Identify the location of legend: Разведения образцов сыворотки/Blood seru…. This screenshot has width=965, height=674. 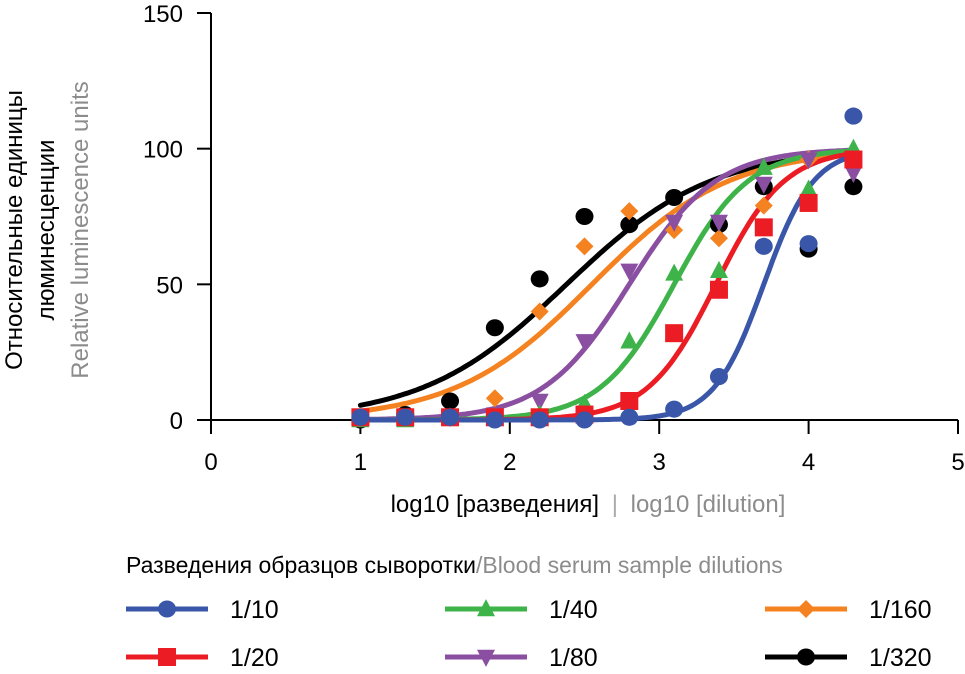
(529, 612).